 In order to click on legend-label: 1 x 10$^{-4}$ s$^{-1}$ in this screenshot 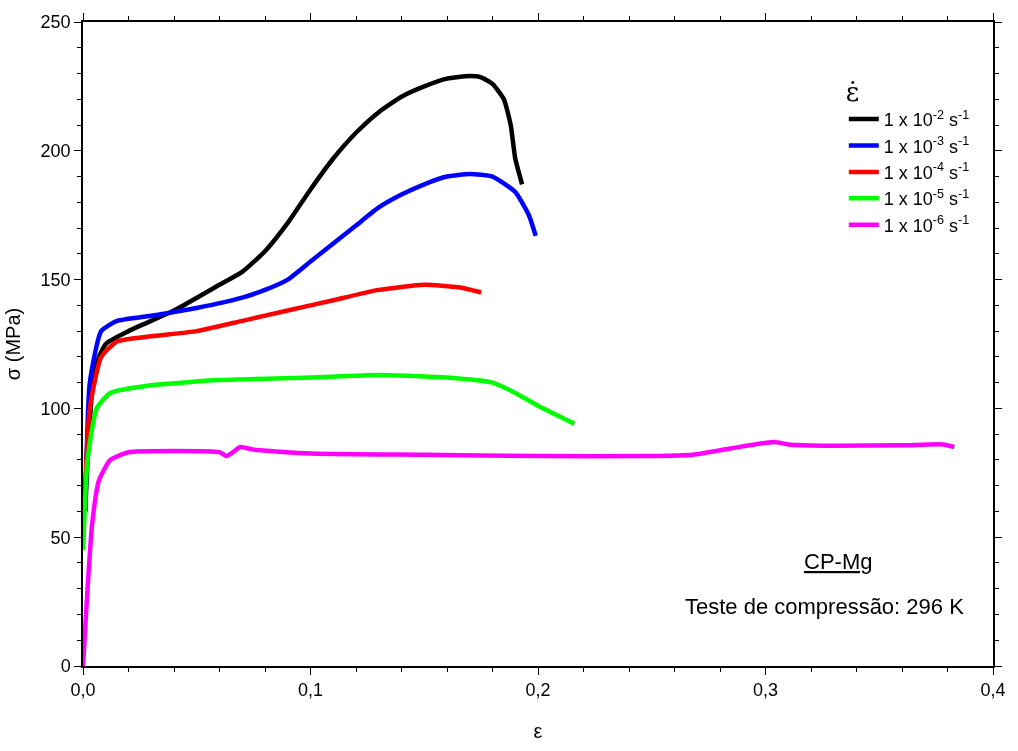, I will do `click(926, 171)`.